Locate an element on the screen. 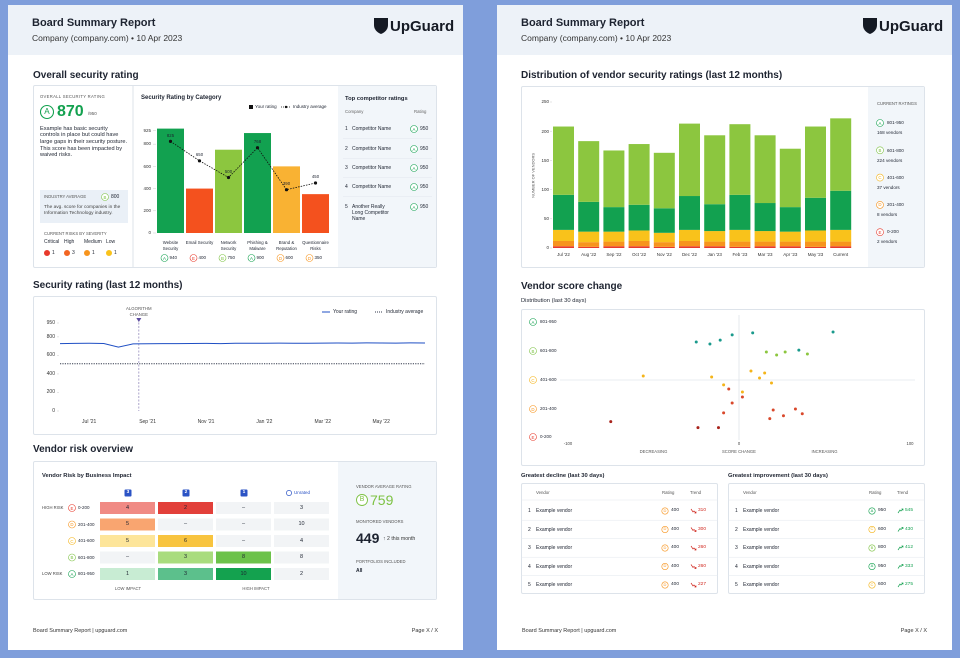 This screenshot has height=658, width=960. competitor-name: Competitor Name is located at coordinates (372, 187).